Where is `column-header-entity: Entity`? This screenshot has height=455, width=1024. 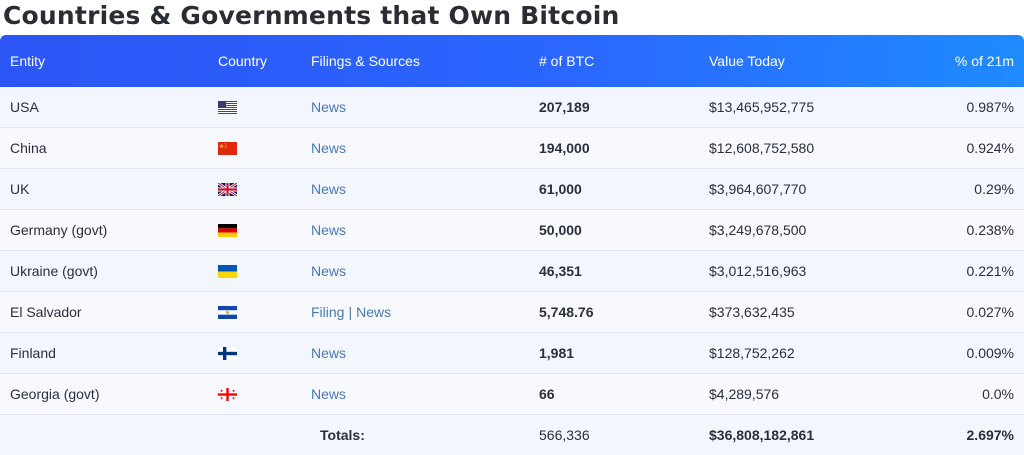
column-header-entity: Entity is located at coordinates (28, 61).